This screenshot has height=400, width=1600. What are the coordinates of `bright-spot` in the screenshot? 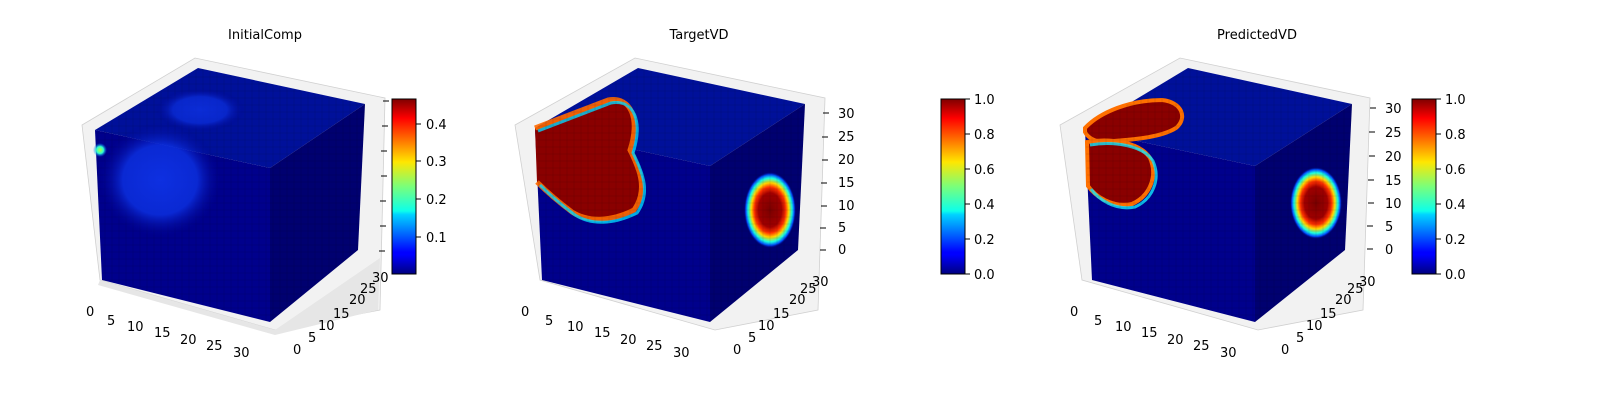 It's located at (100, 150).